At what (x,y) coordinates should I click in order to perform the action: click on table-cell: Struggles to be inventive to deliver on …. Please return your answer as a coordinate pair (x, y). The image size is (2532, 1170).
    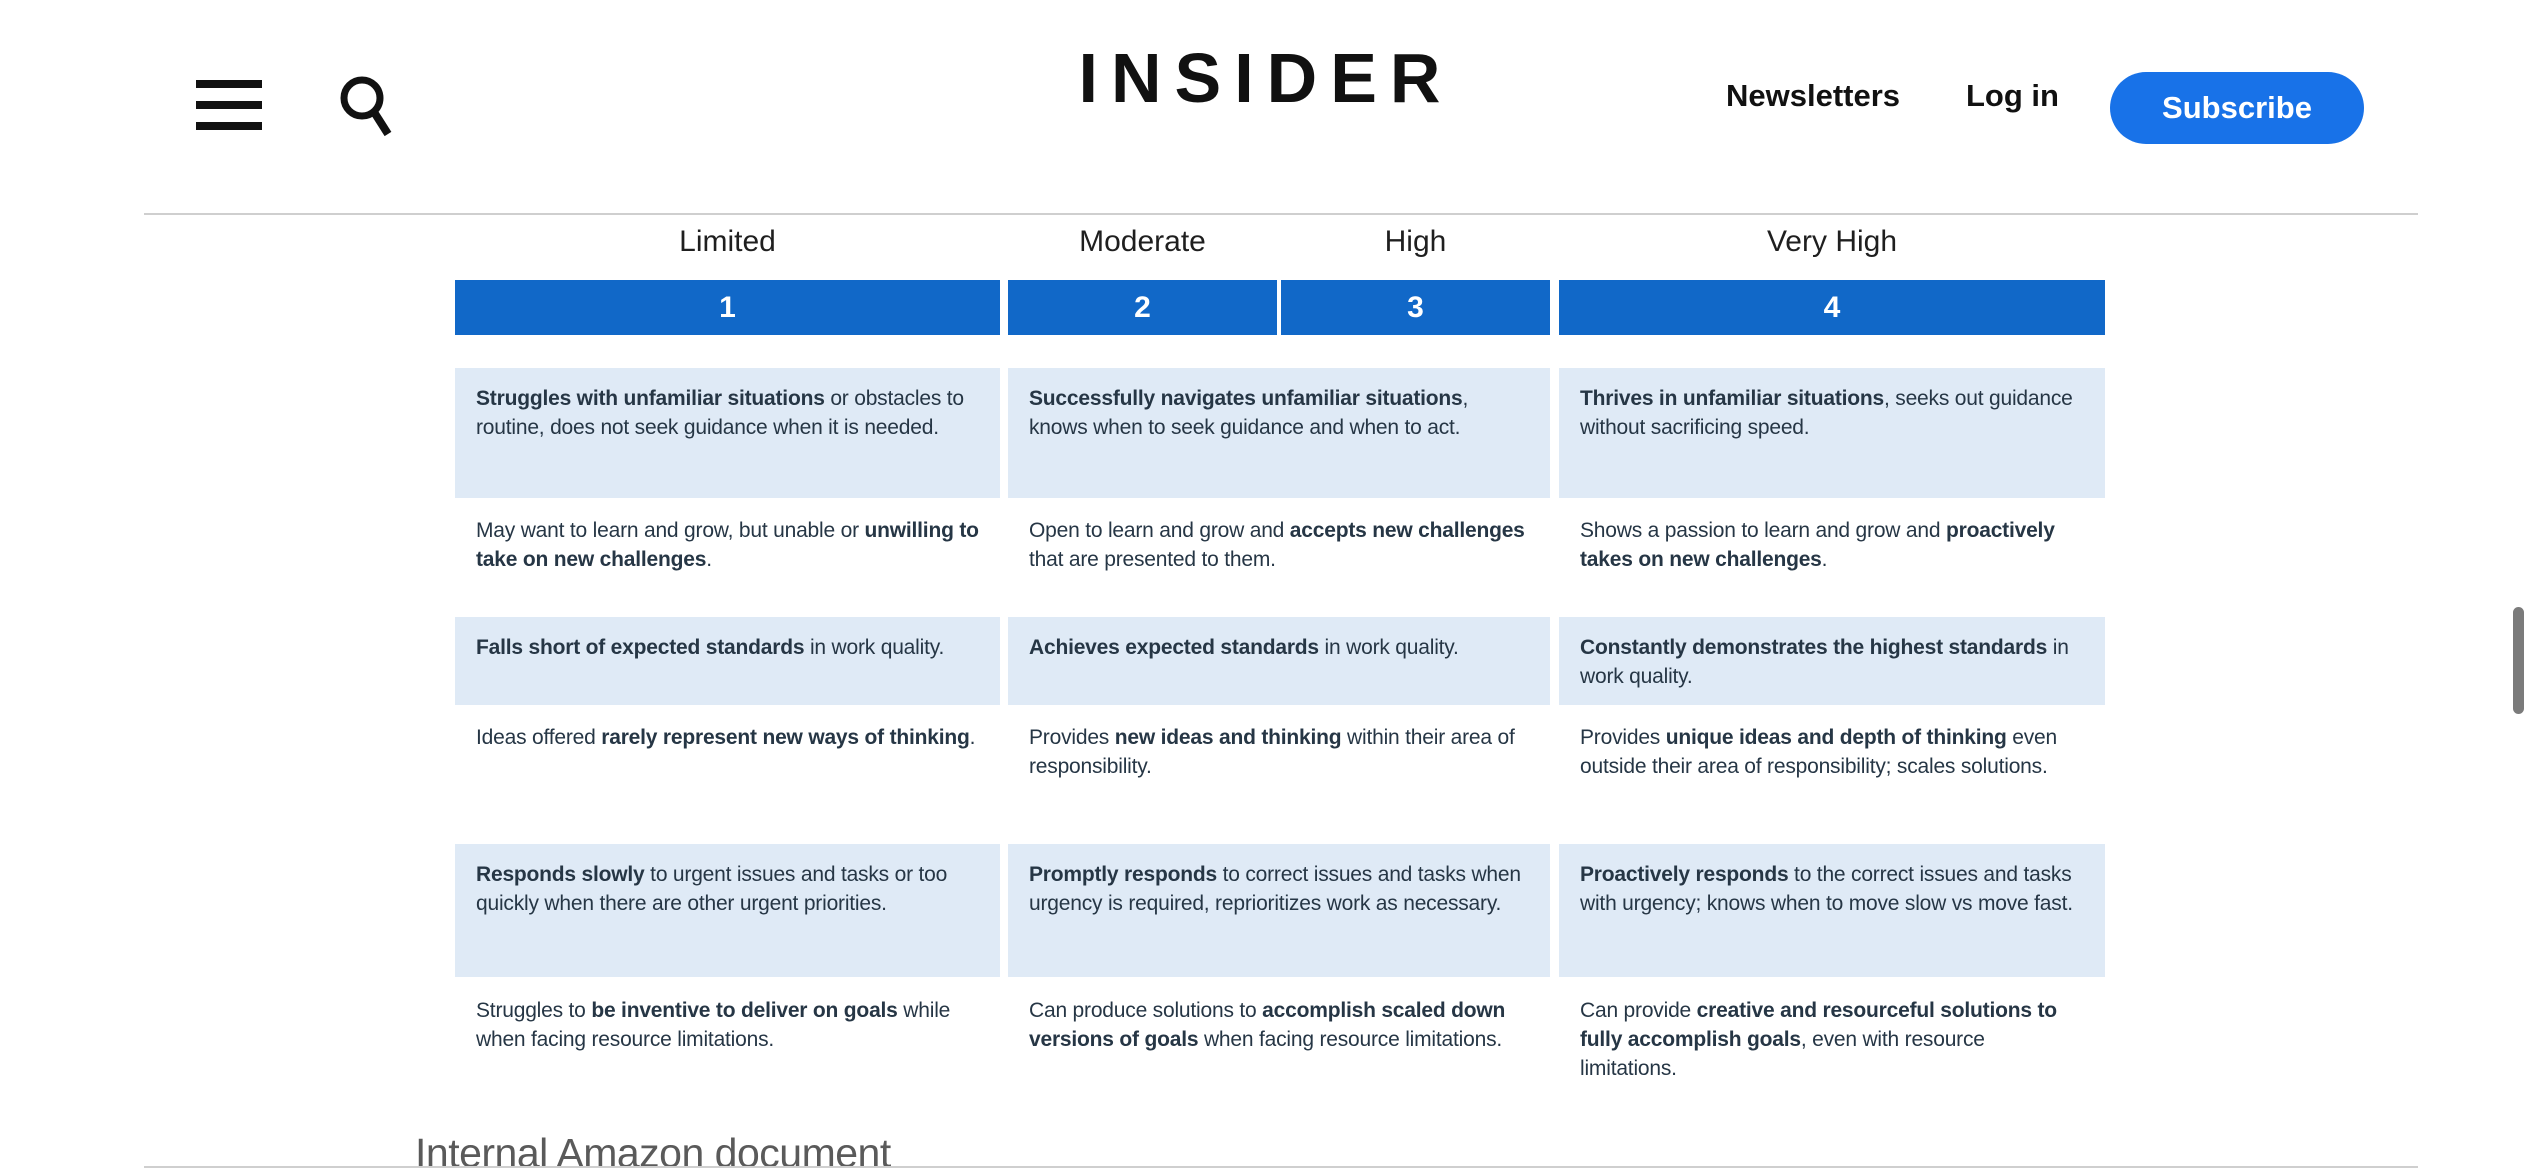
    Looking at the image, I should click on (713, 1025).